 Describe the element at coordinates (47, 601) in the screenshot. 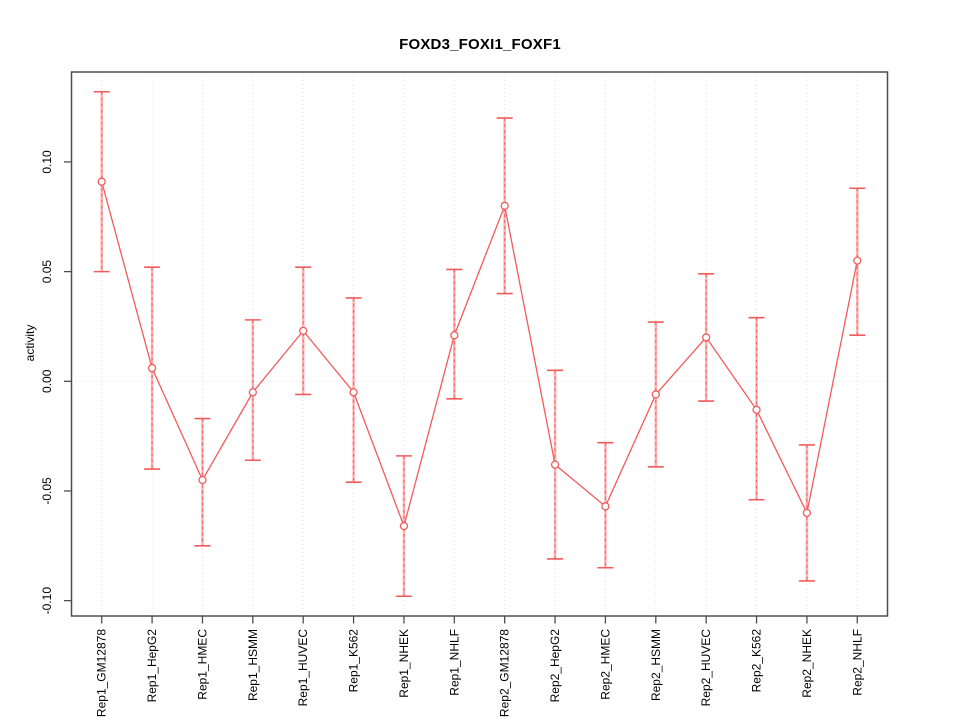

I see `y-tick-label: -0.10` at that location.